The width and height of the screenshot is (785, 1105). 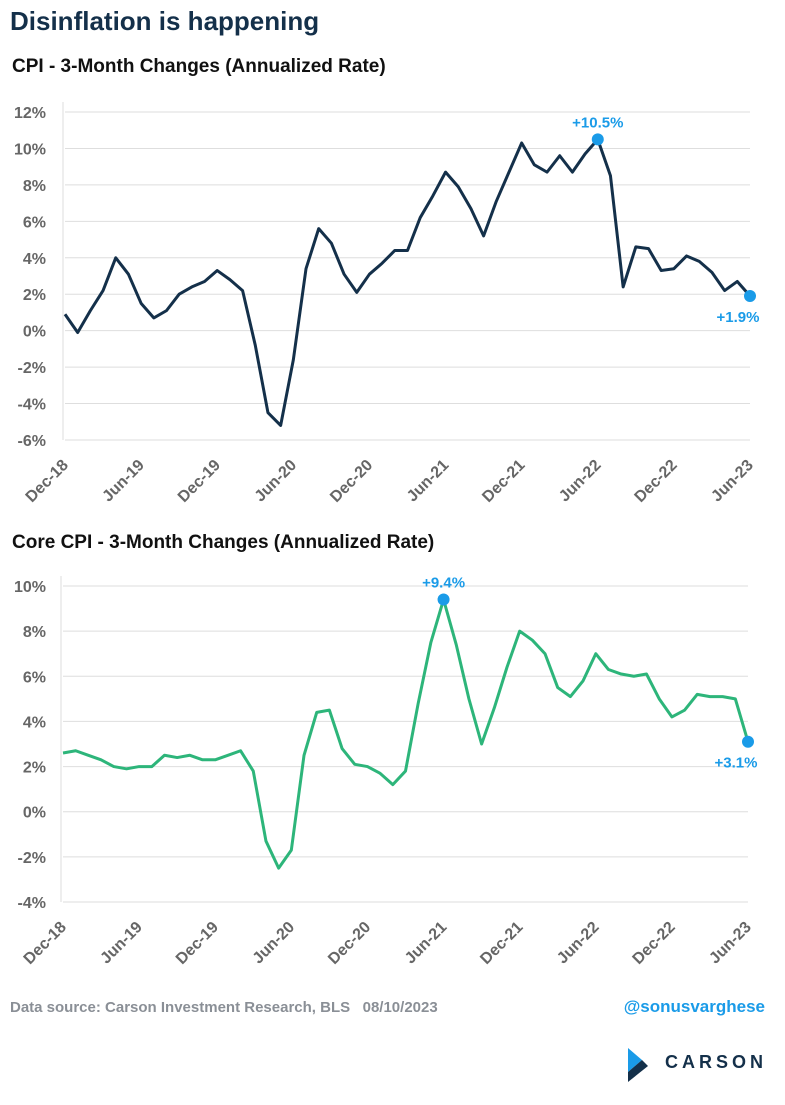 What do you see at coordinates (716, 1062) in the screenshot?
I see `logo: CARSON` at bounding box center [716, 1062].